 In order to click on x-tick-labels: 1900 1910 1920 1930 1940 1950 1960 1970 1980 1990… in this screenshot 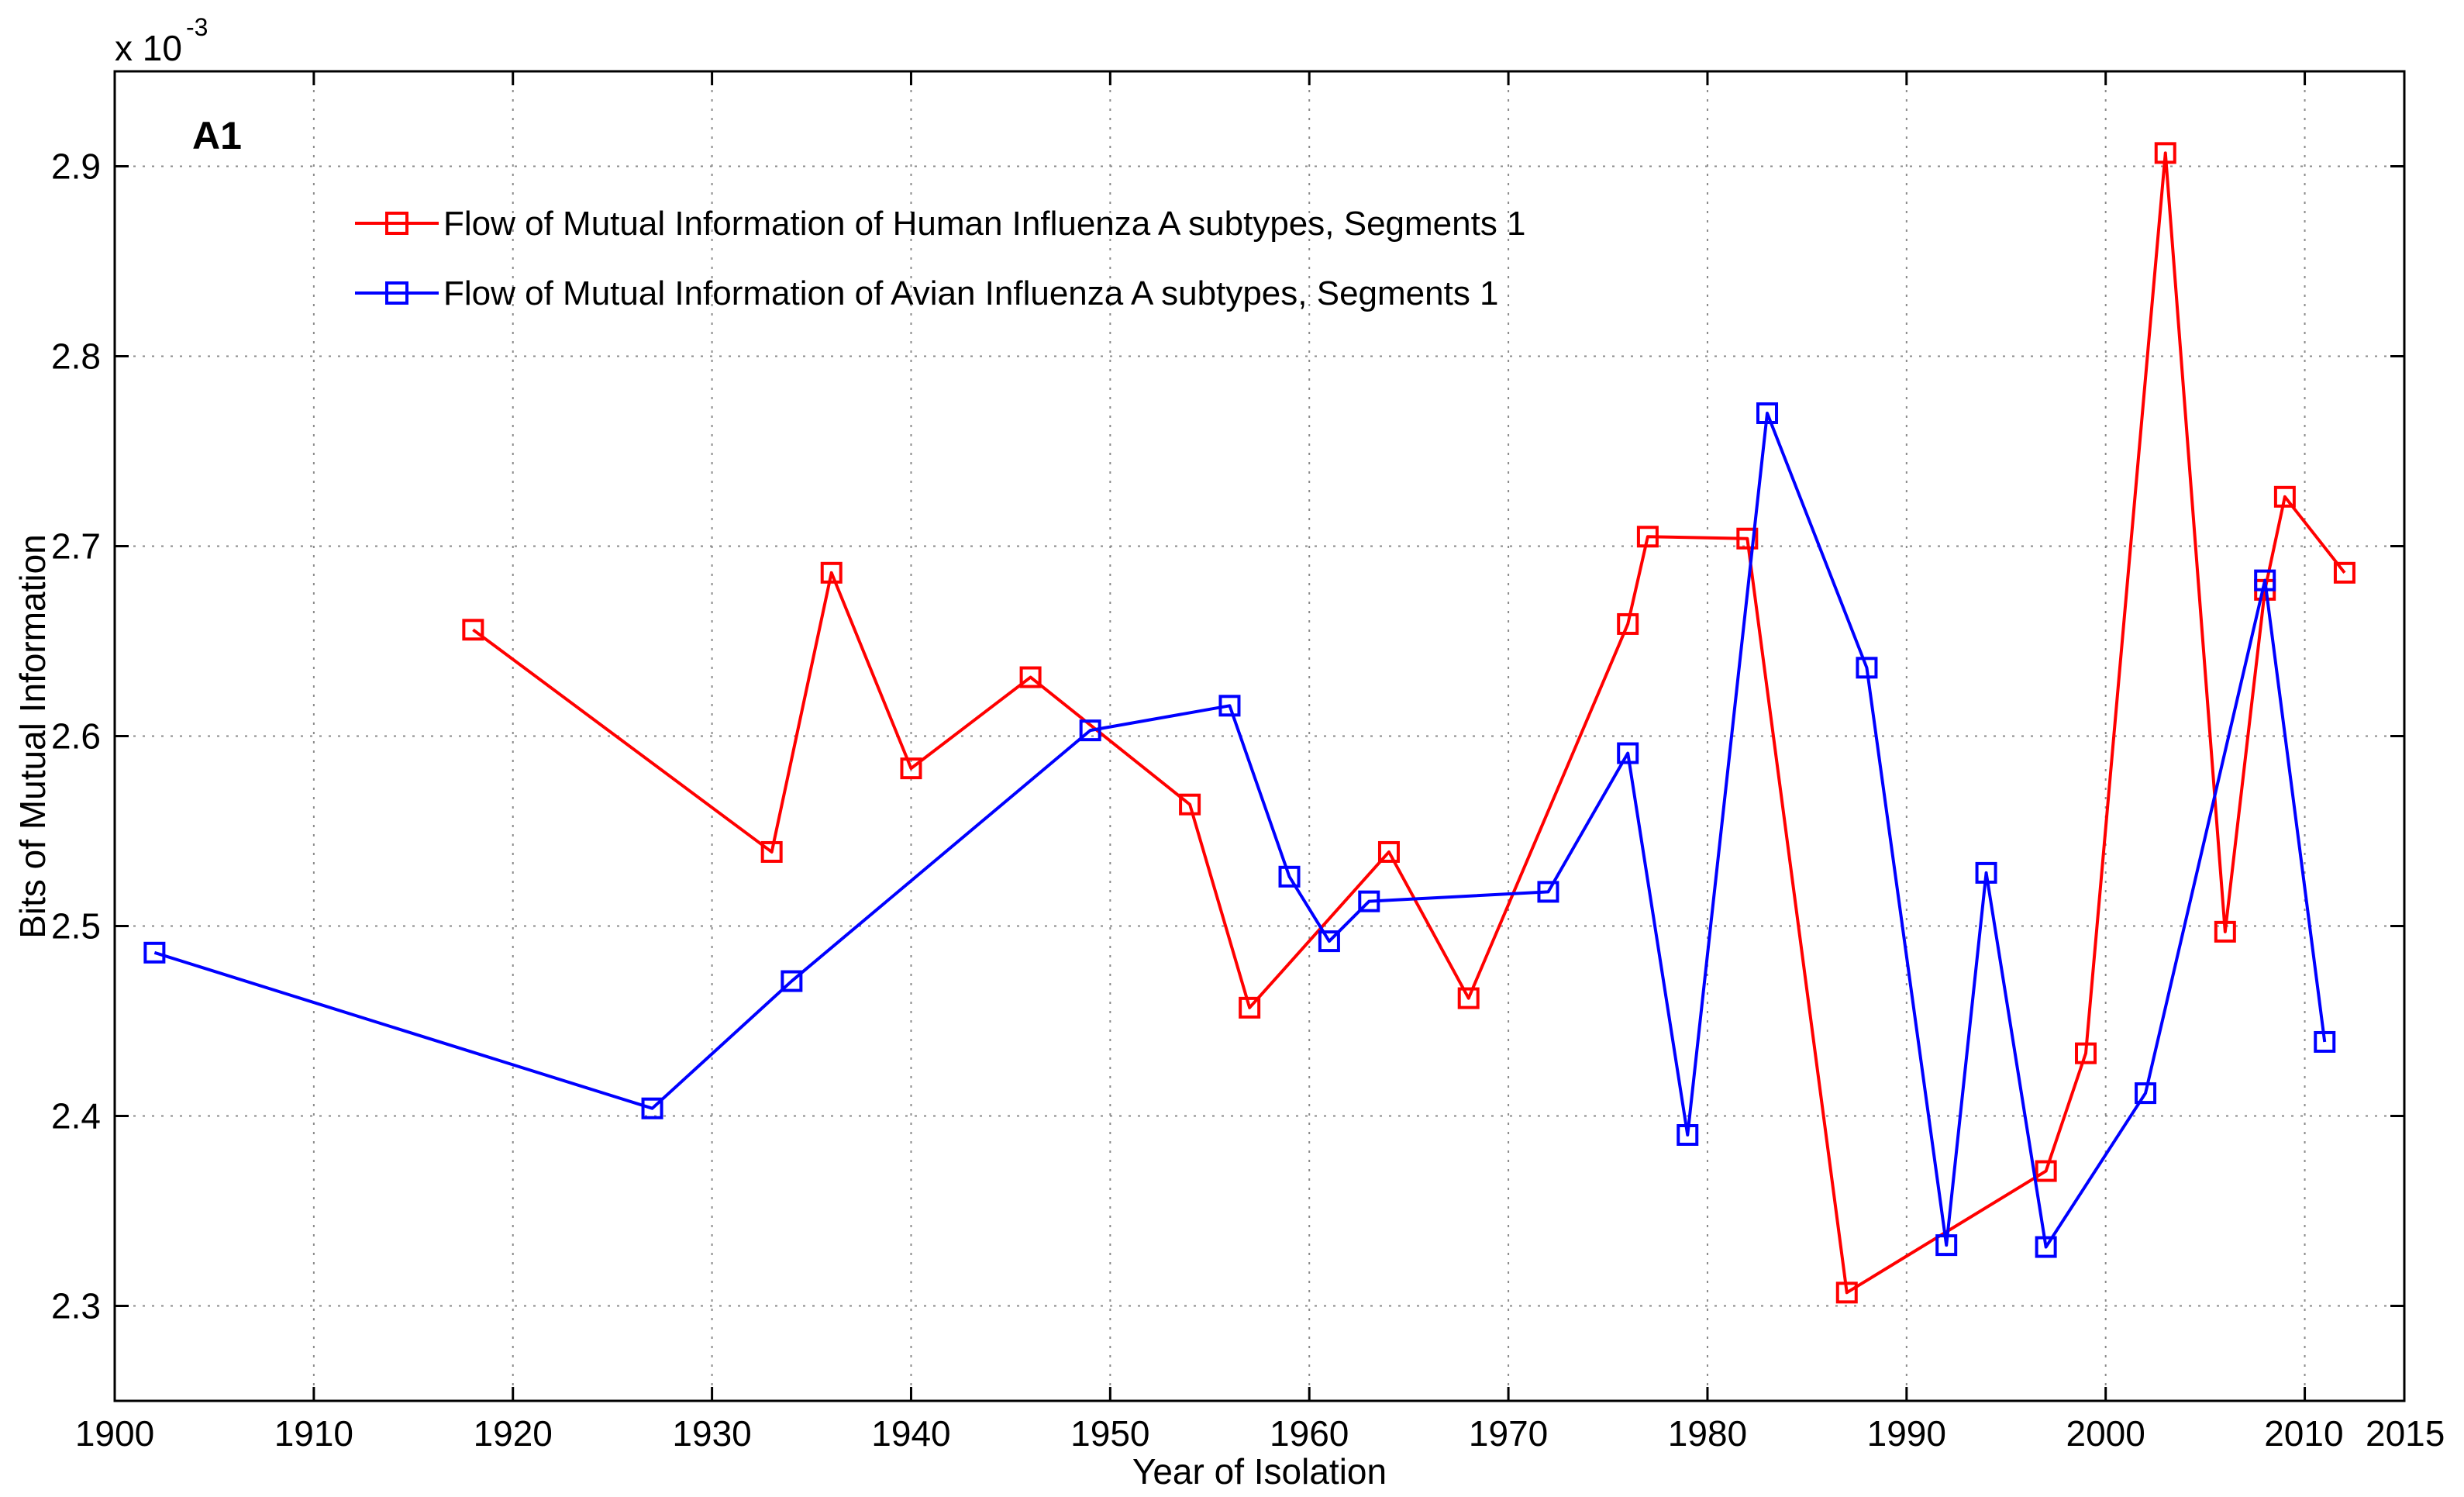, I will do `click(1260, 1433)`.